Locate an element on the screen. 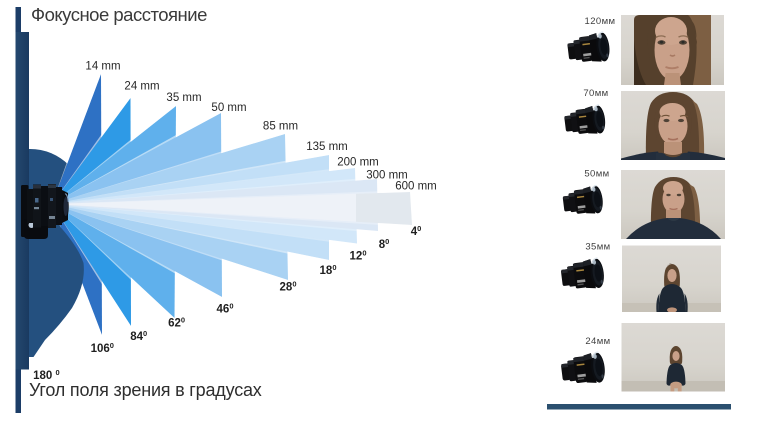 Image resolution: width=760 pixels, height=428 pixels. svg-text: 180 0 is located at coordinates (46, 375).